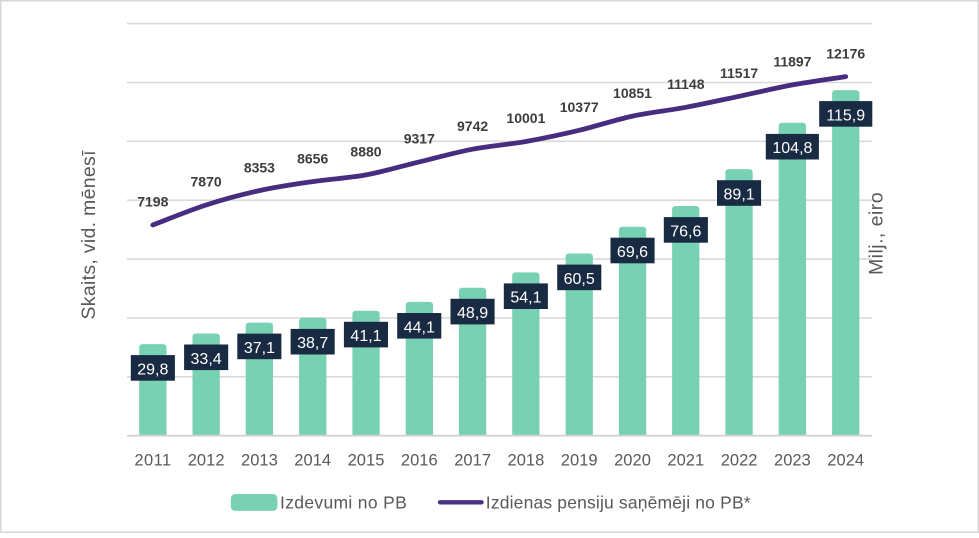  Describe the element at coordinates (845, 115) in the screenshot. I see `svg-text: 115,9` at that location.